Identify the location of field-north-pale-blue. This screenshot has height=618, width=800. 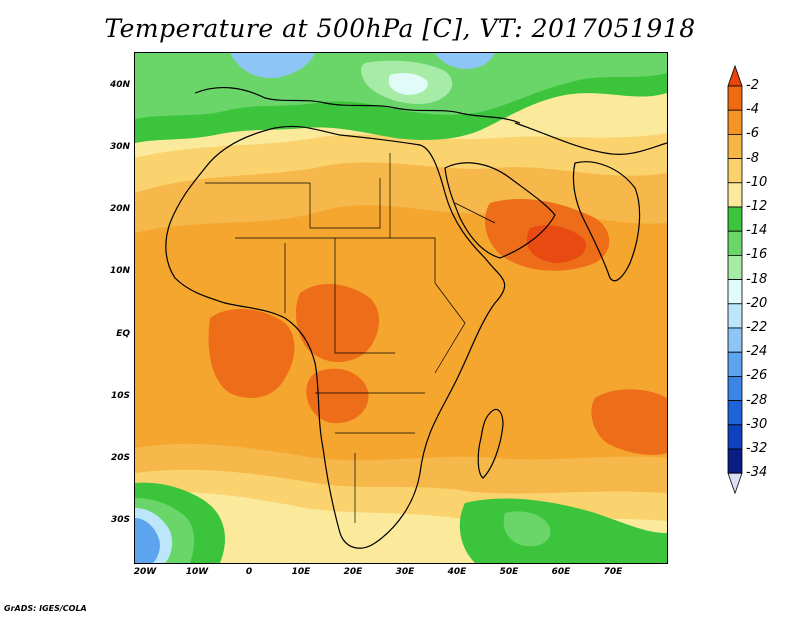
(408, 84).